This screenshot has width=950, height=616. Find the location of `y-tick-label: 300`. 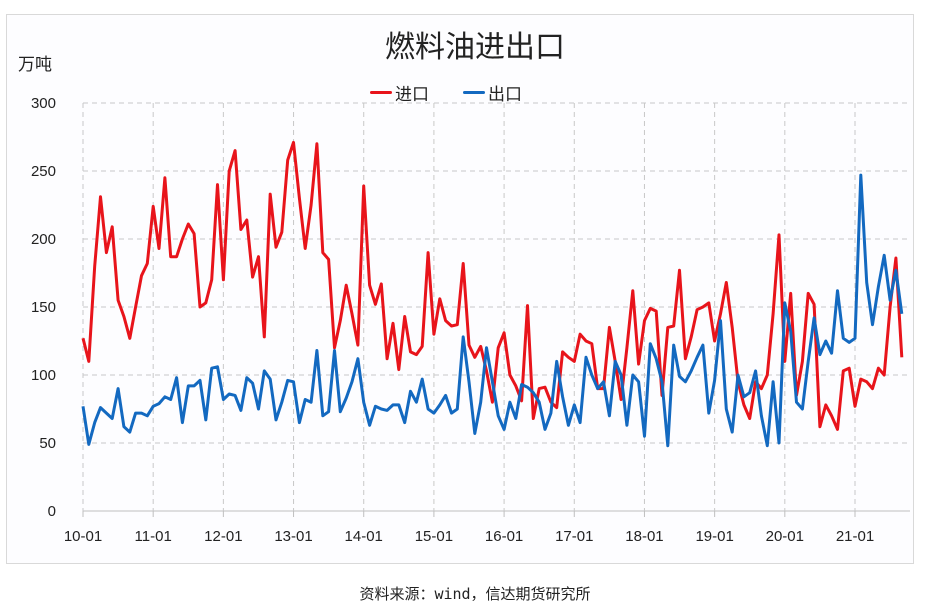

y-tick-label: 300 is located at coordinates (43, 103).